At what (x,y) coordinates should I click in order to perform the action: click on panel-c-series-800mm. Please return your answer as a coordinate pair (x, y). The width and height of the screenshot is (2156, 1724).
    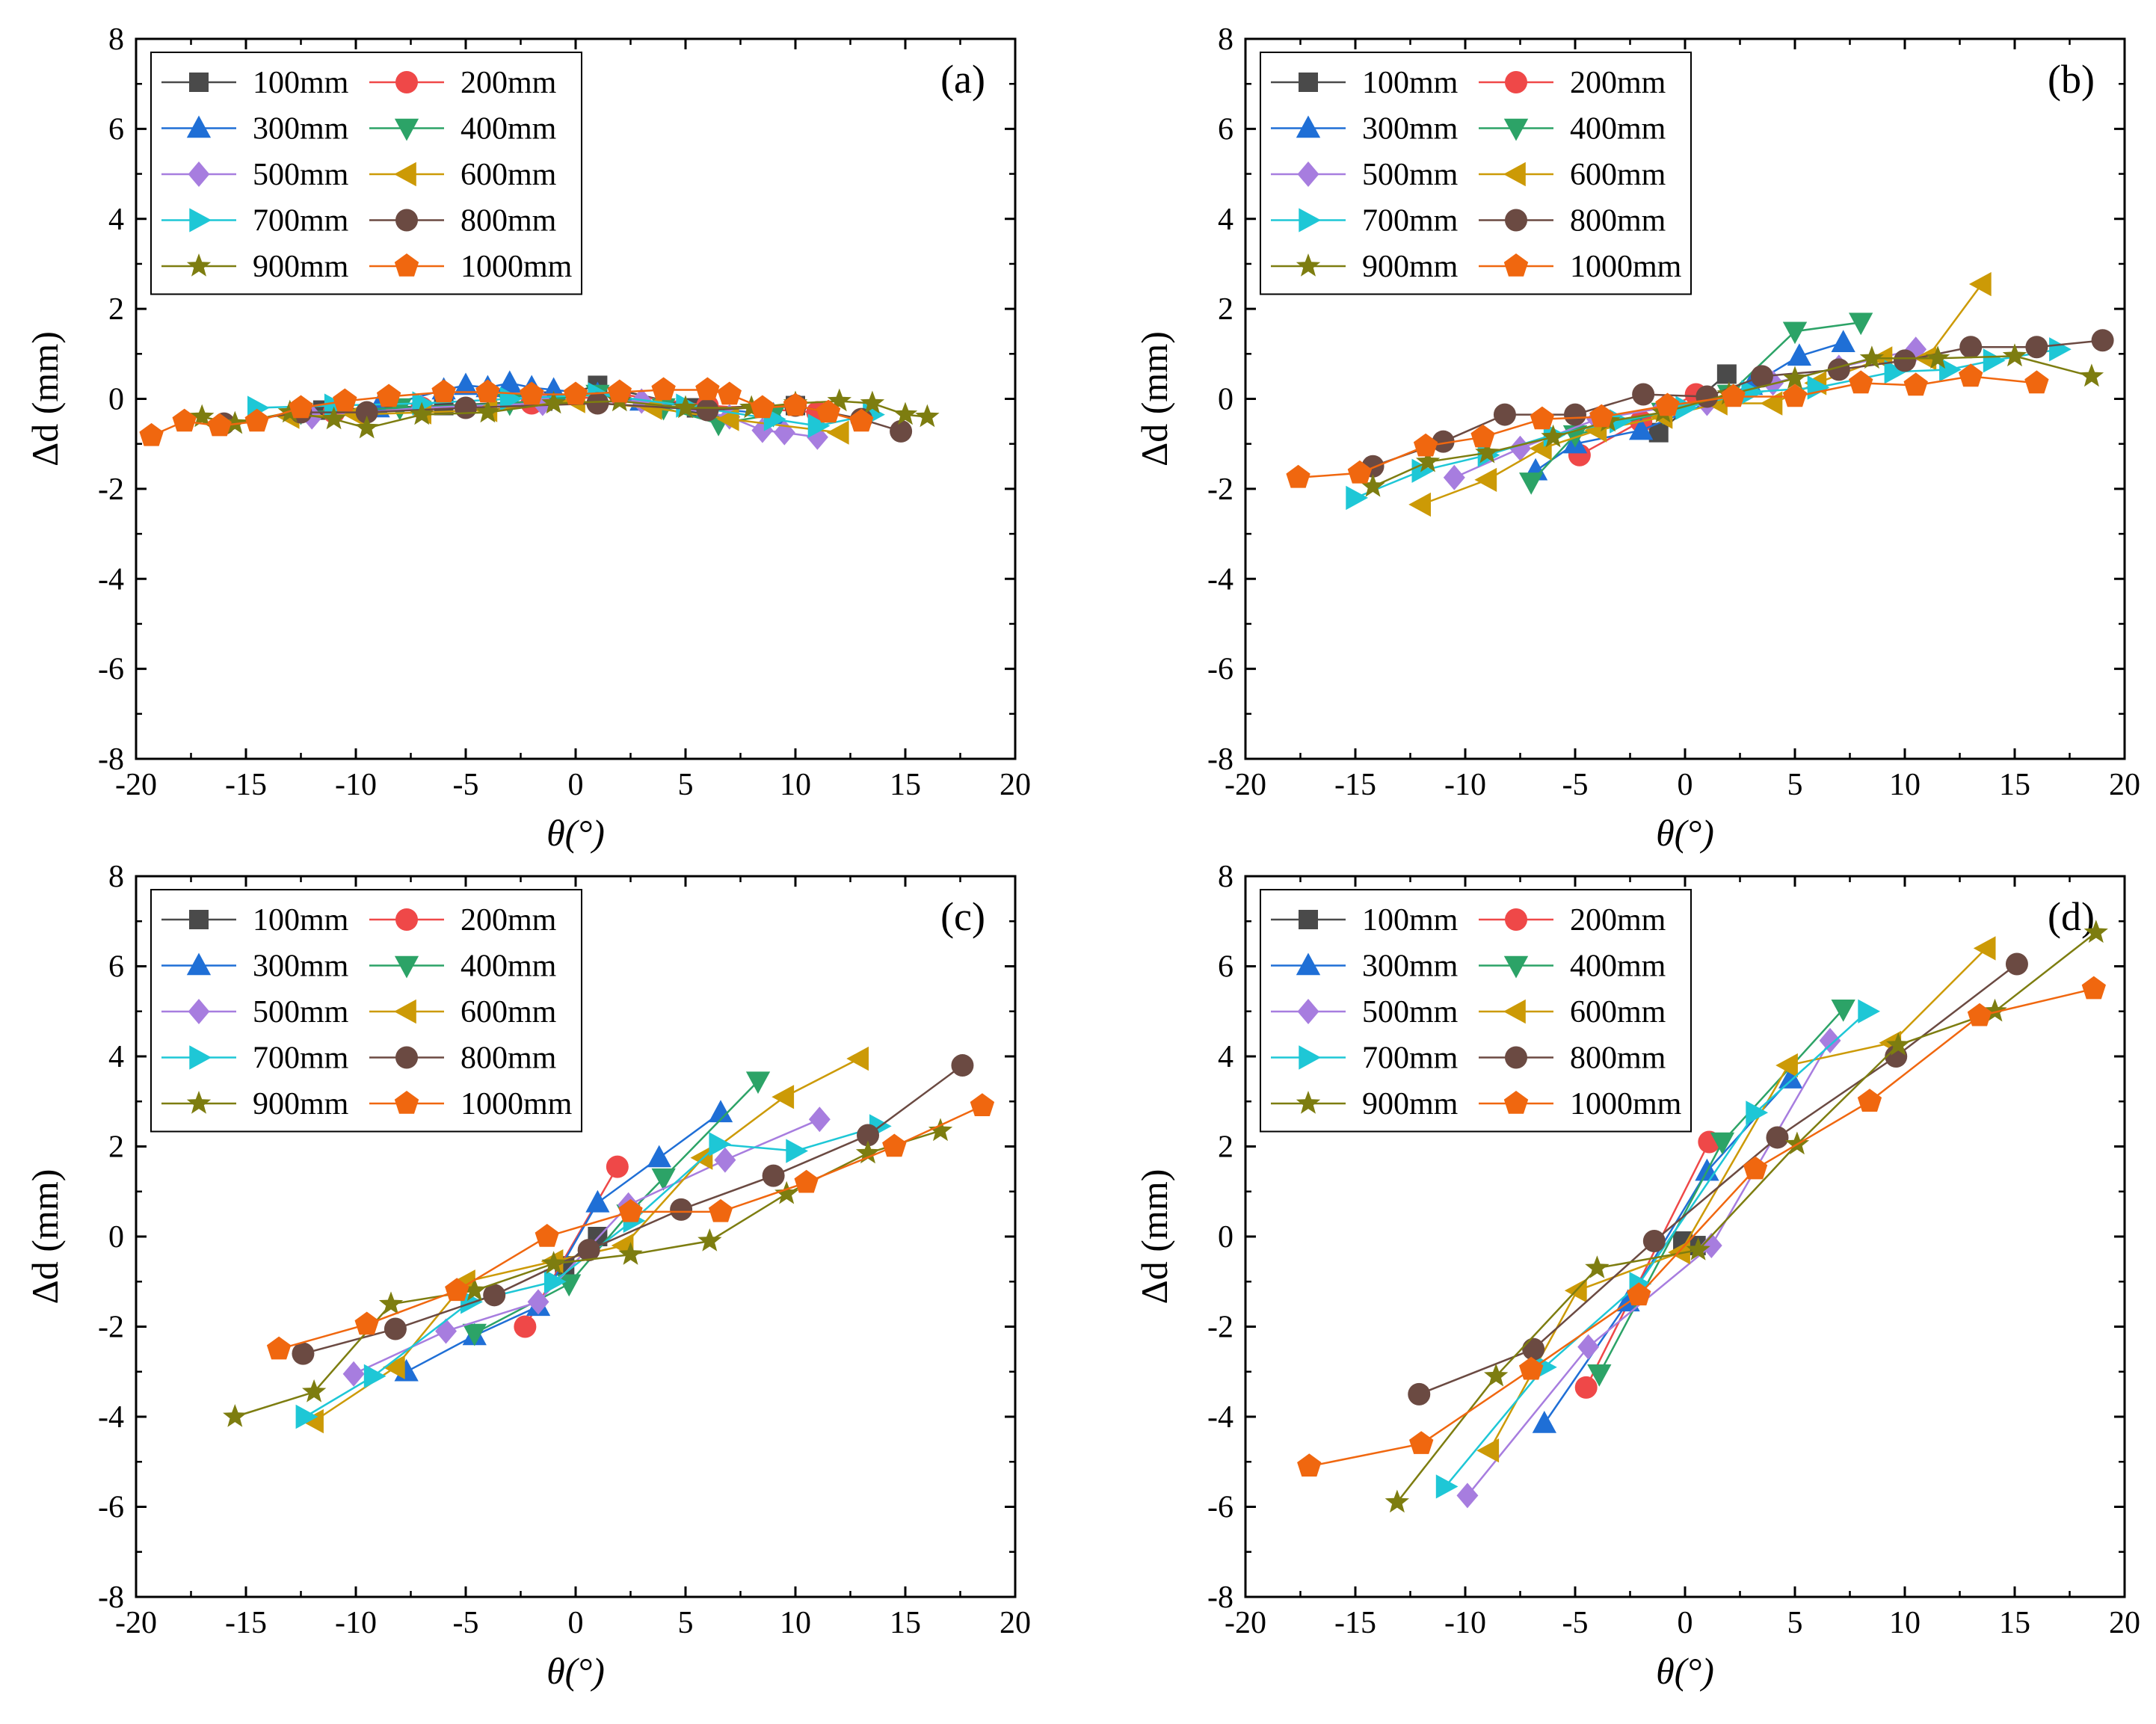
    Looking at the image, I should click on (633, 1209).